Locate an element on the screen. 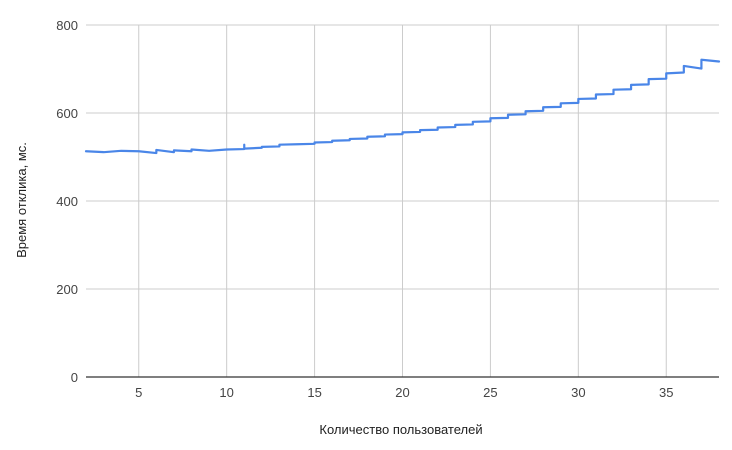 The height and width of the screenshot is (450, 732). x-tick-label: 5 is located at coordinates (138, 392).